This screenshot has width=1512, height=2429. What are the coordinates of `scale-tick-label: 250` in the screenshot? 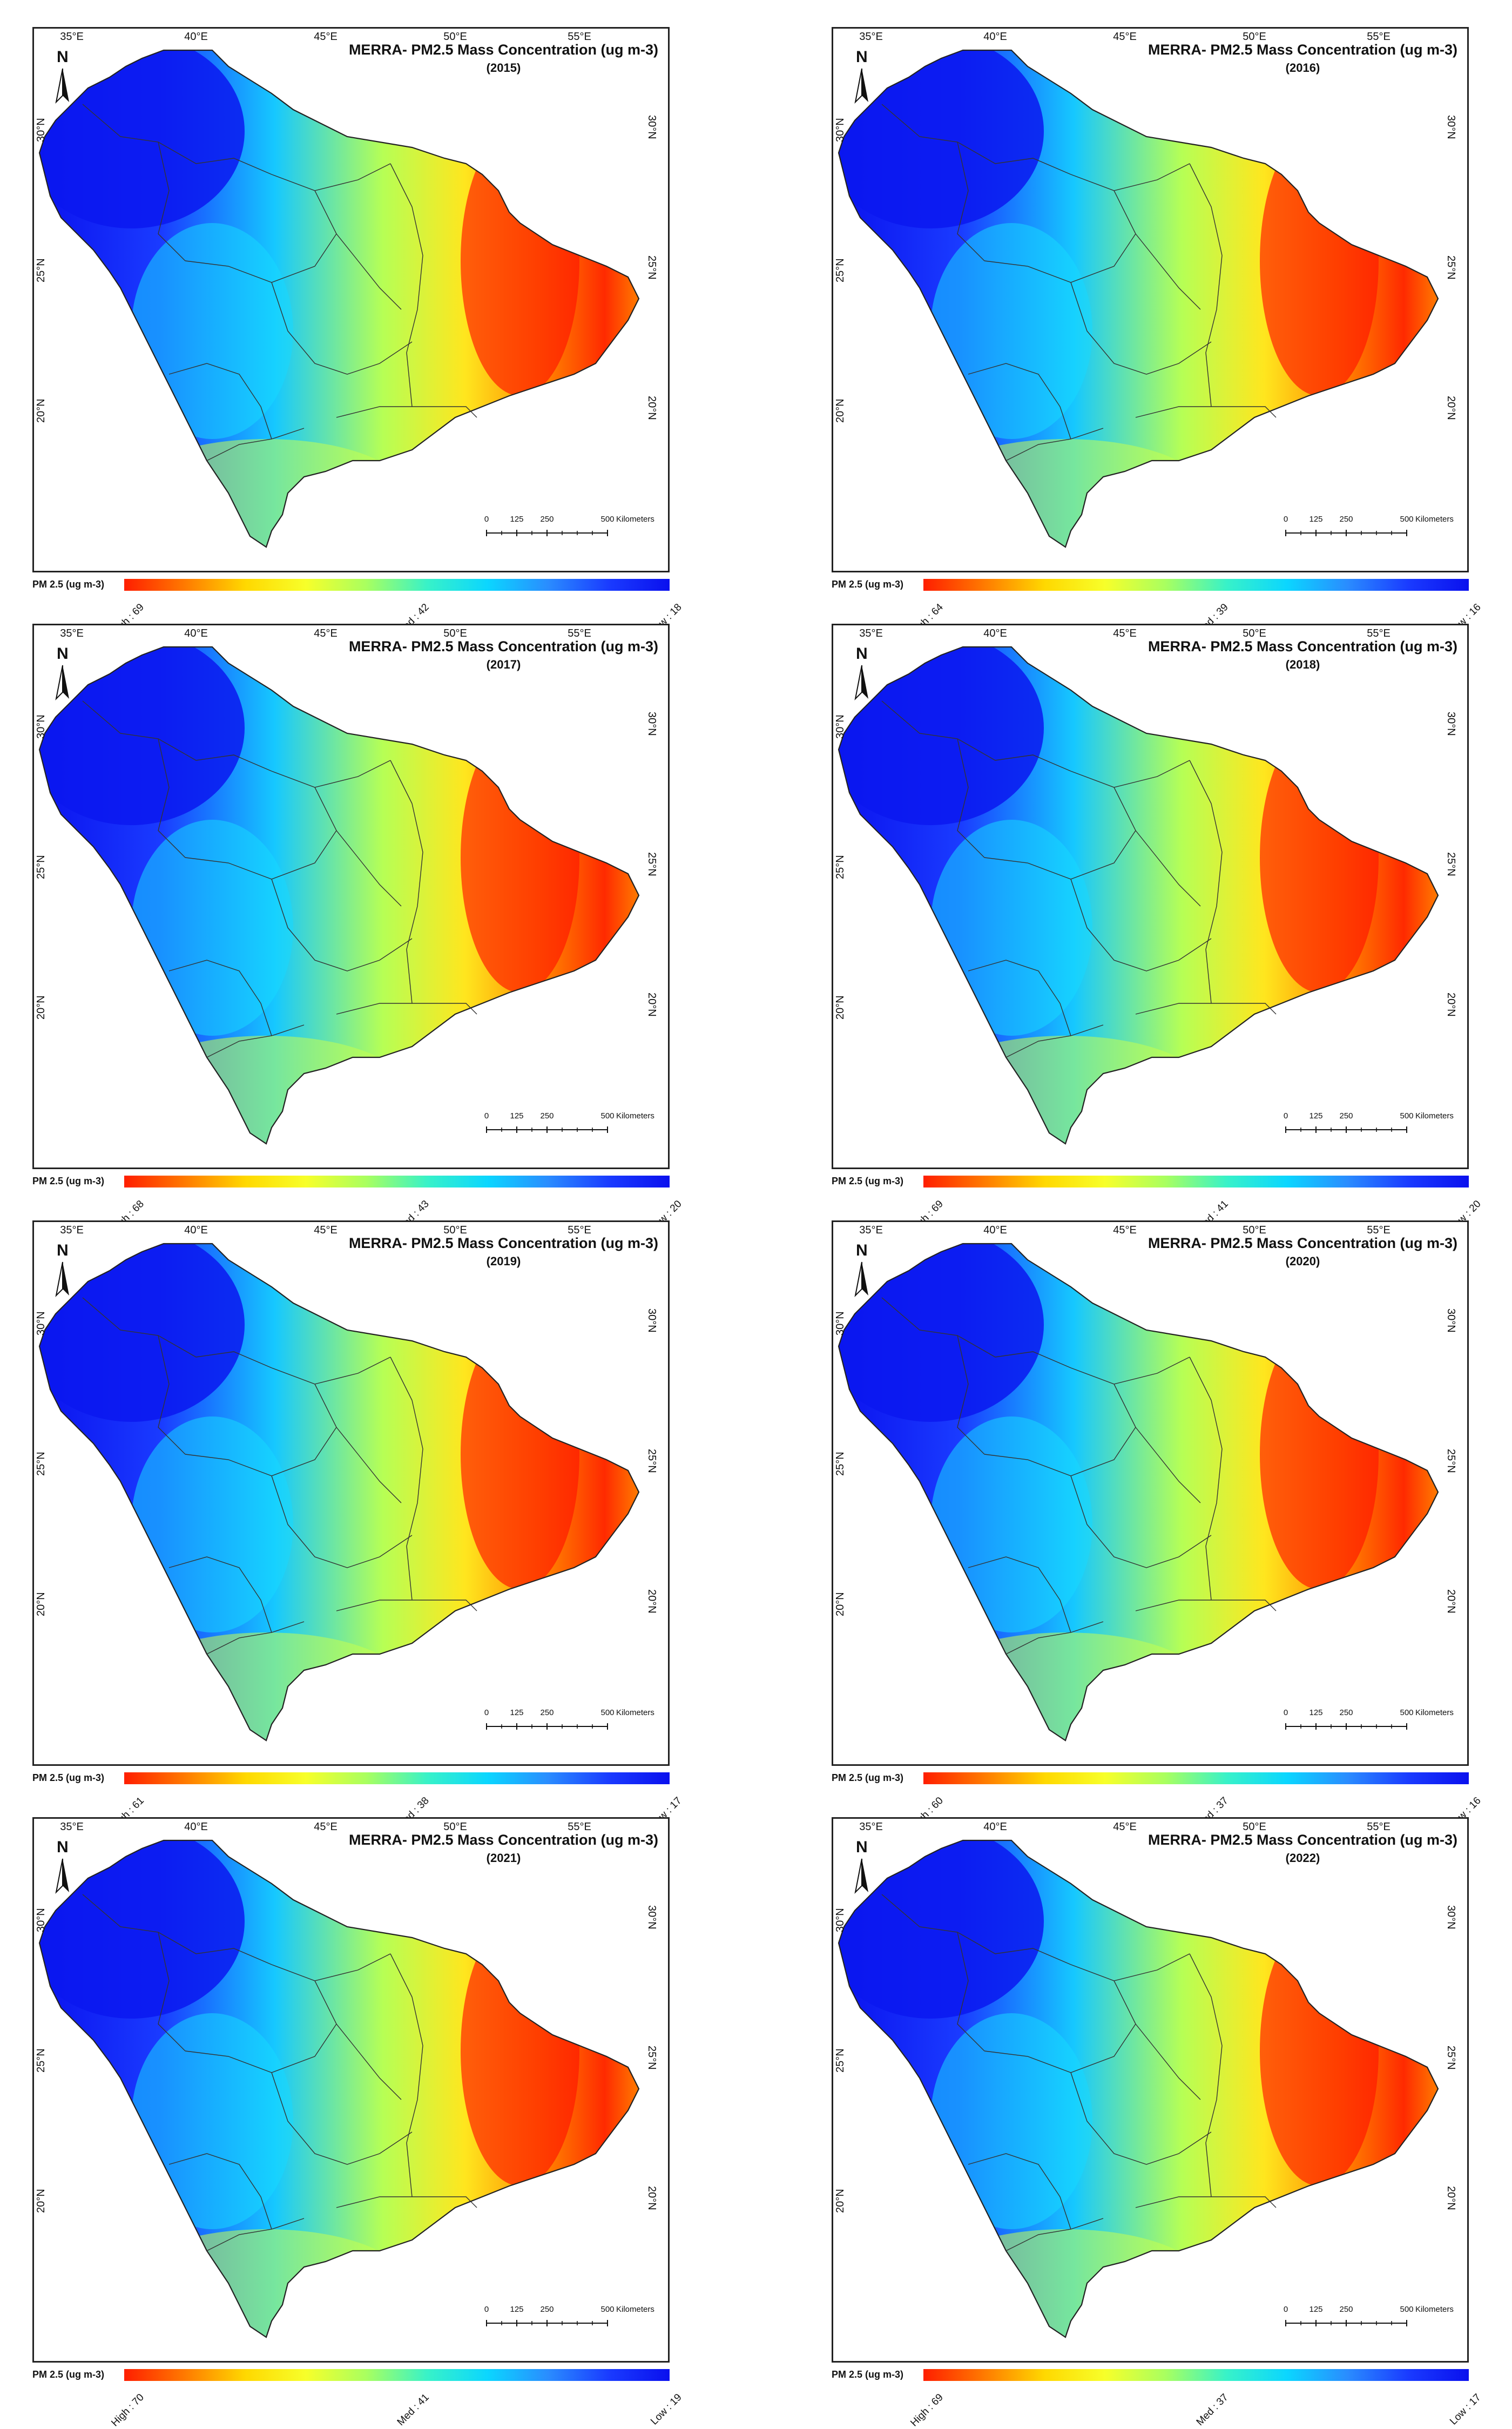 It's located at (547, 1116).